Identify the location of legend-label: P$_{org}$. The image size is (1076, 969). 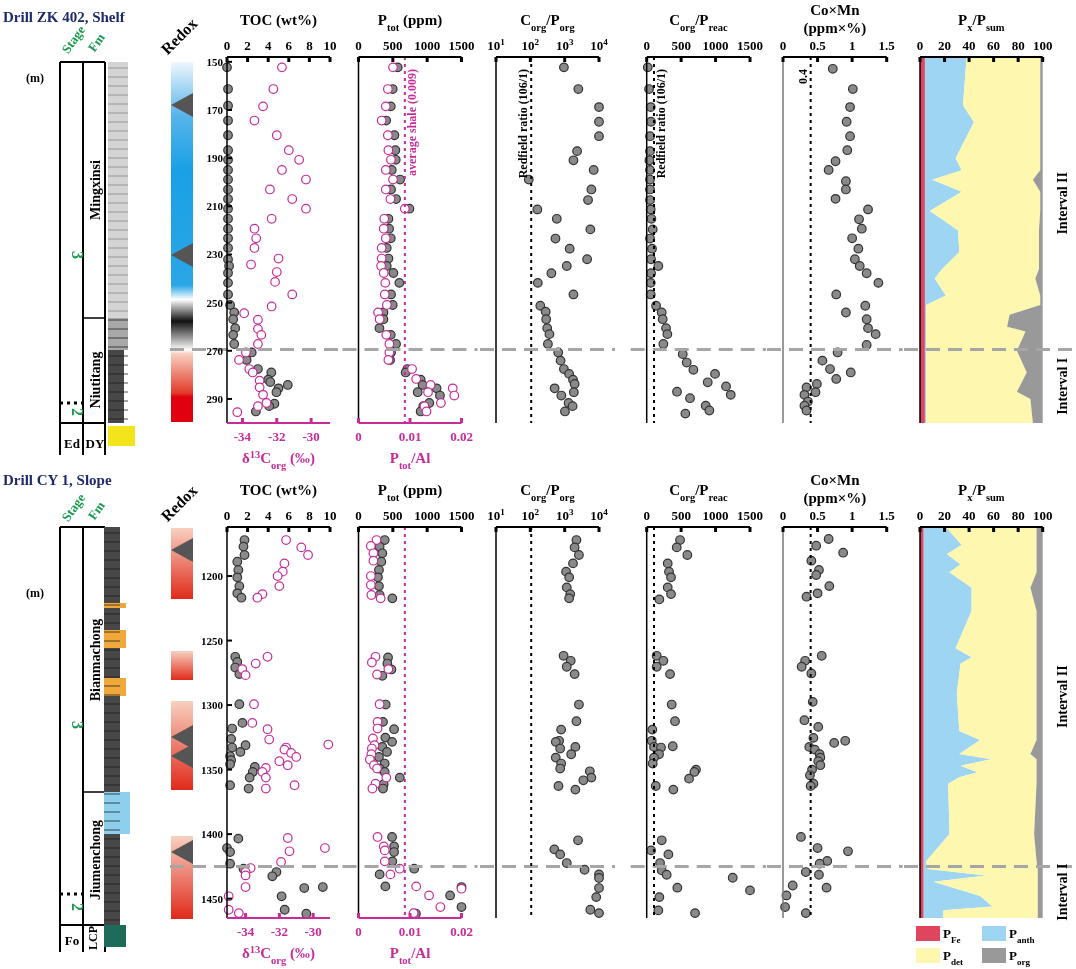
(1020, 957).